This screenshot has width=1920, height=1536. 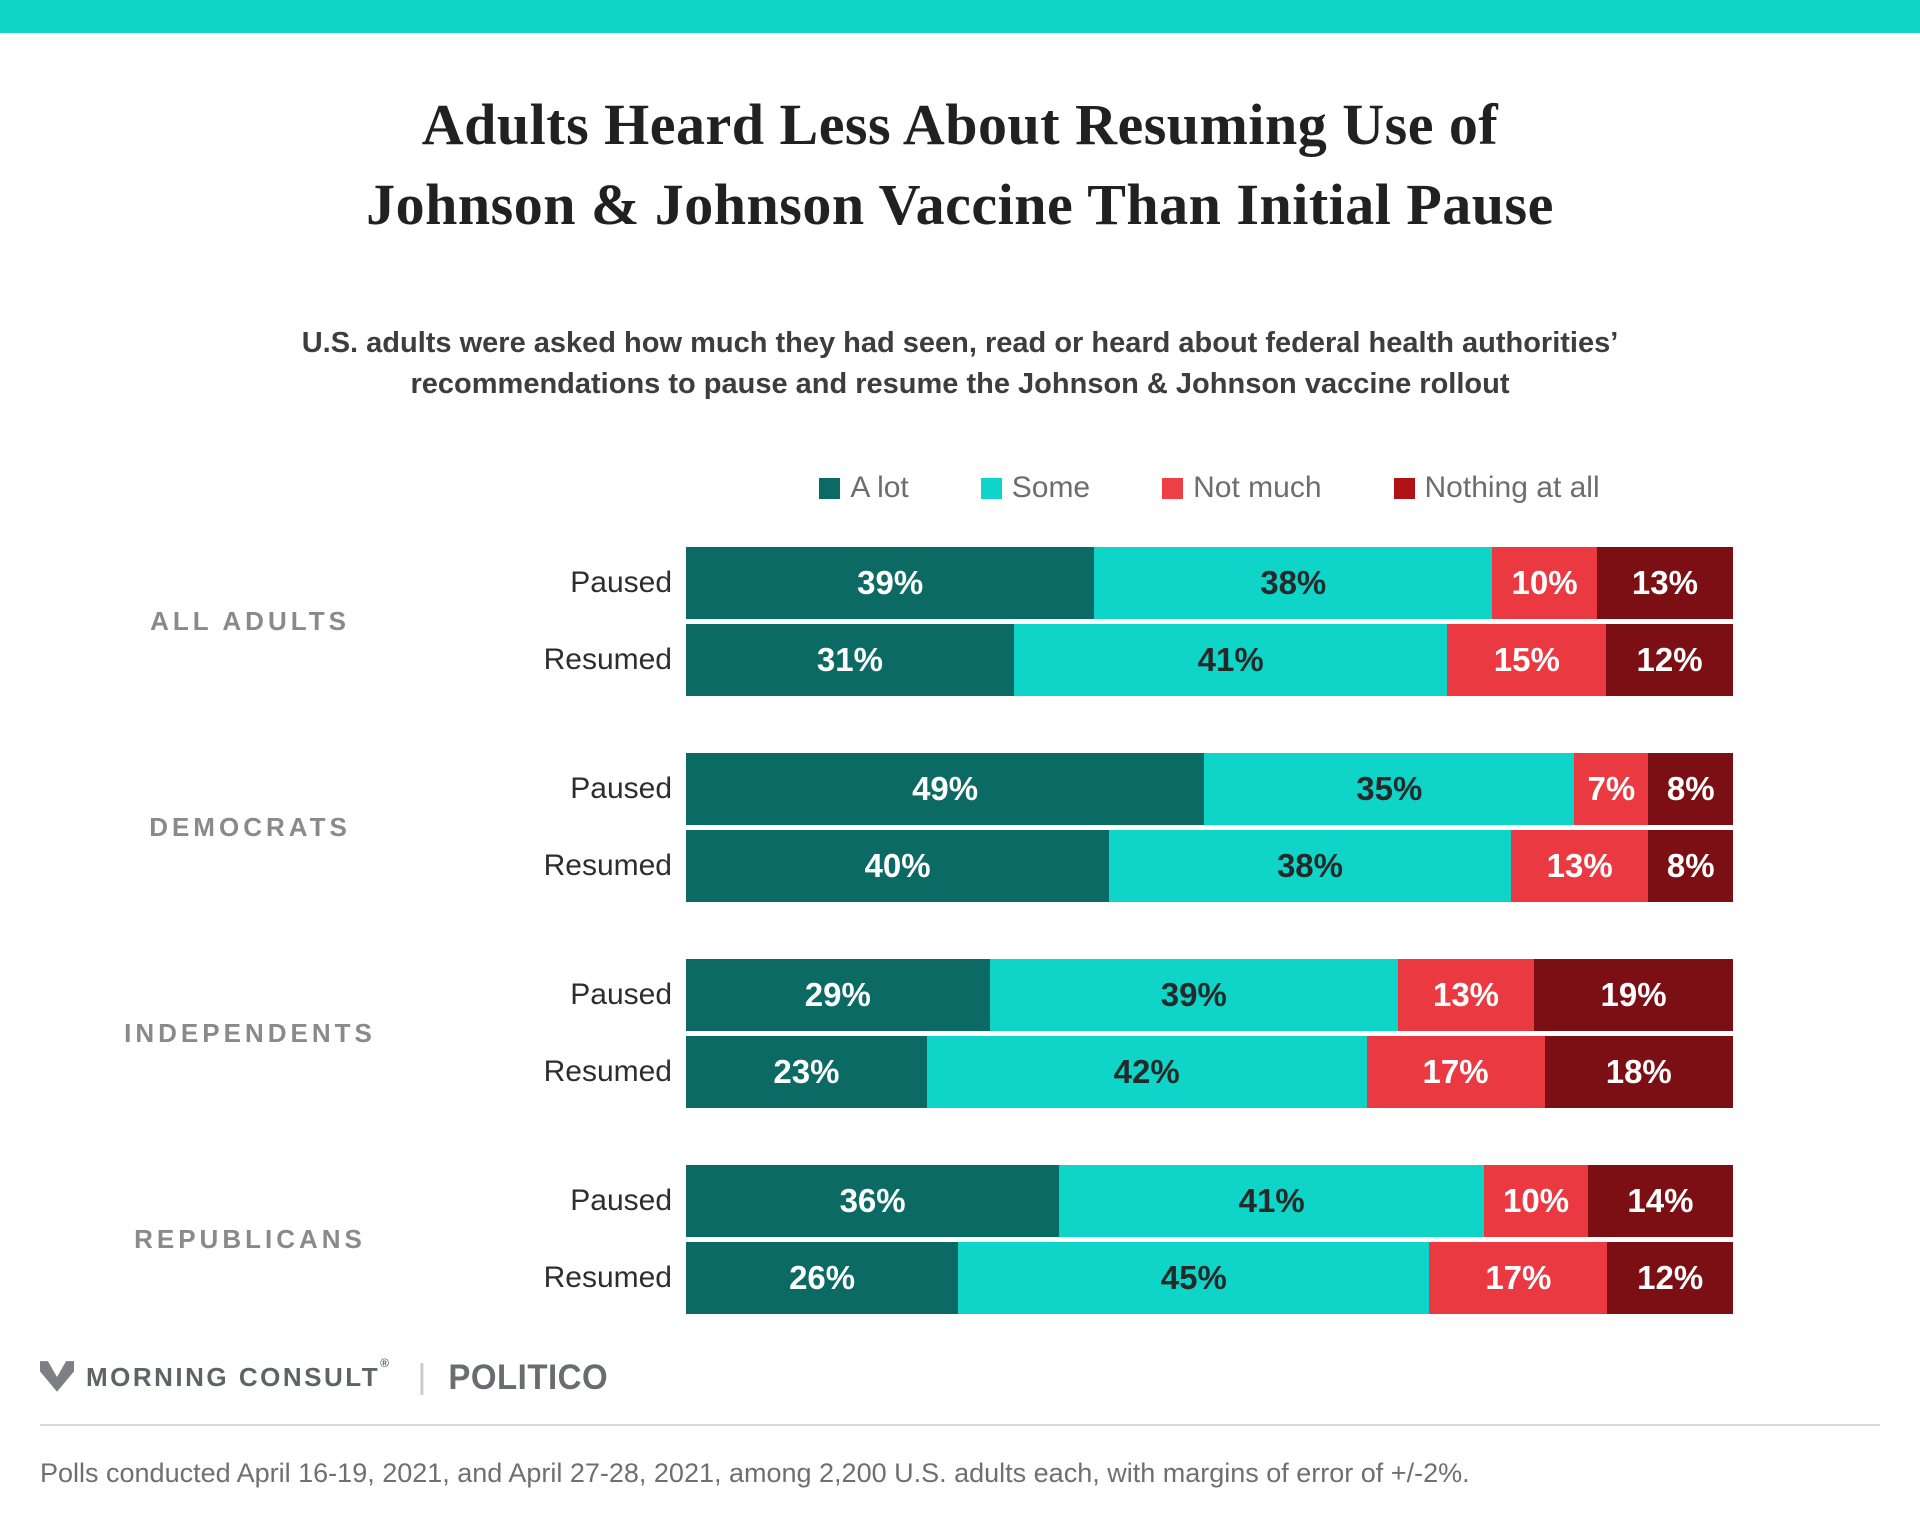 I want to click on bar-row: Paused 39% 38% 10% 13%, so click(x=1116, y=583).